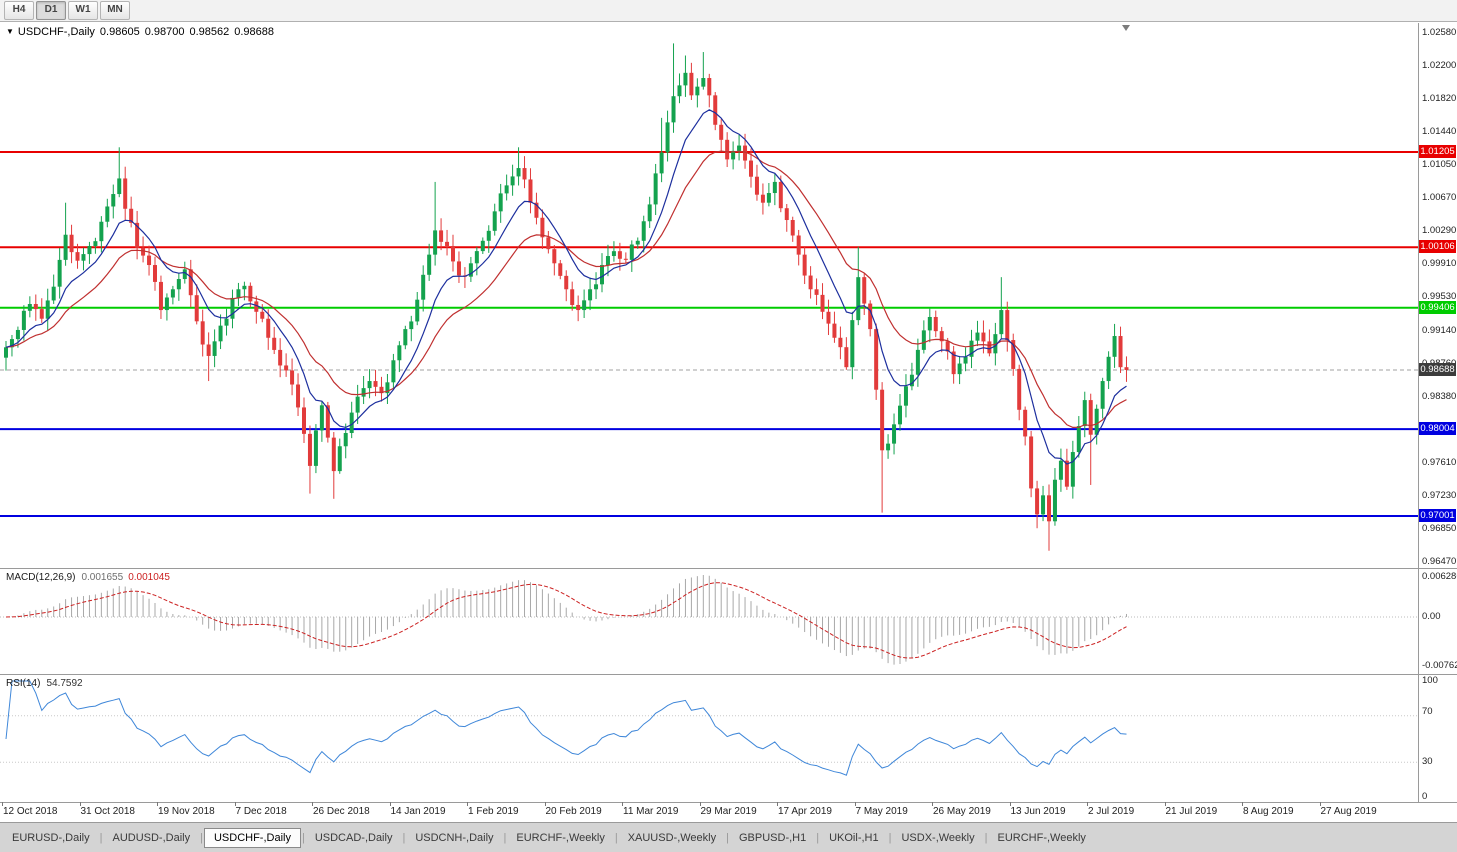  I want to click on tab-ukoil-h1: UKOil-,H1, so click(854, 837).